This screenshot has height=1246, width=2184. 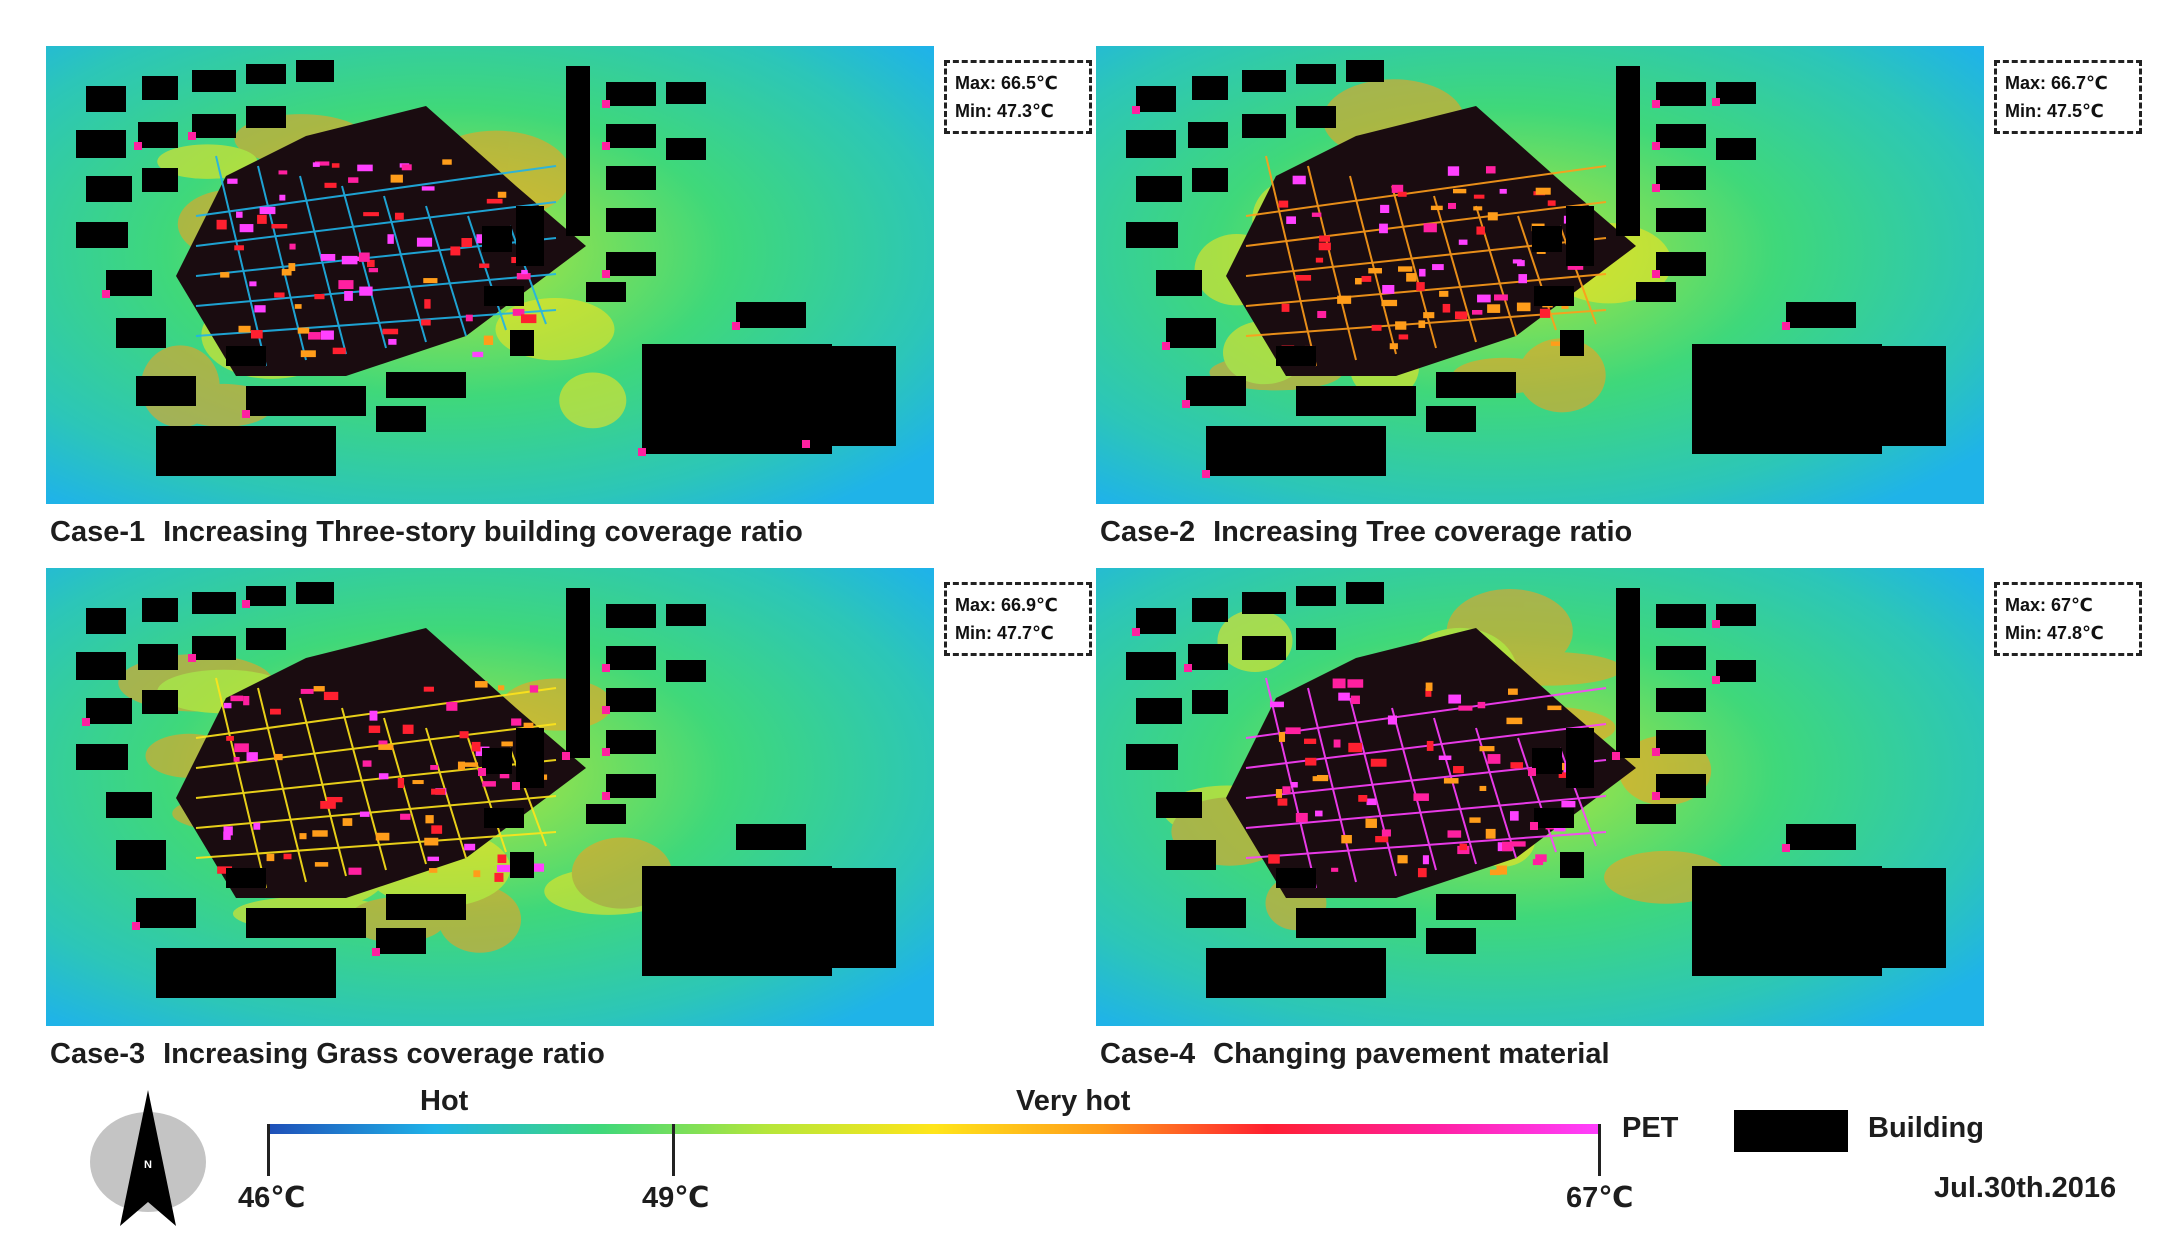 What do you see at coordinates (98, 1054) in the screenshot?
I see `case-label: Case-3` at bounding box center [98, 1054].